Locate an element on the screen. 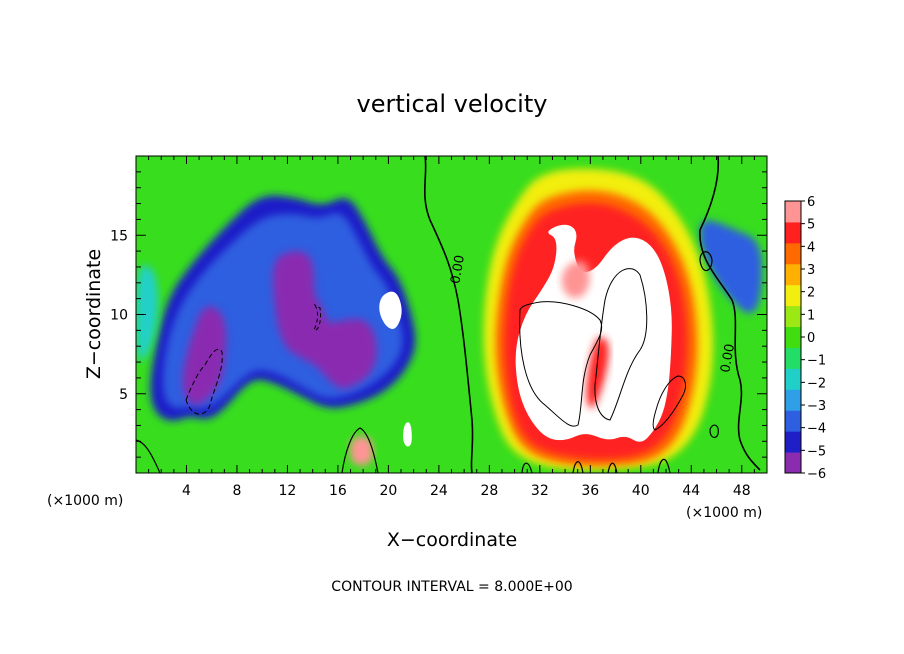 This screenshot has height=654, width=904. colorbar-label: 0 is located at coordinates (811, 338).